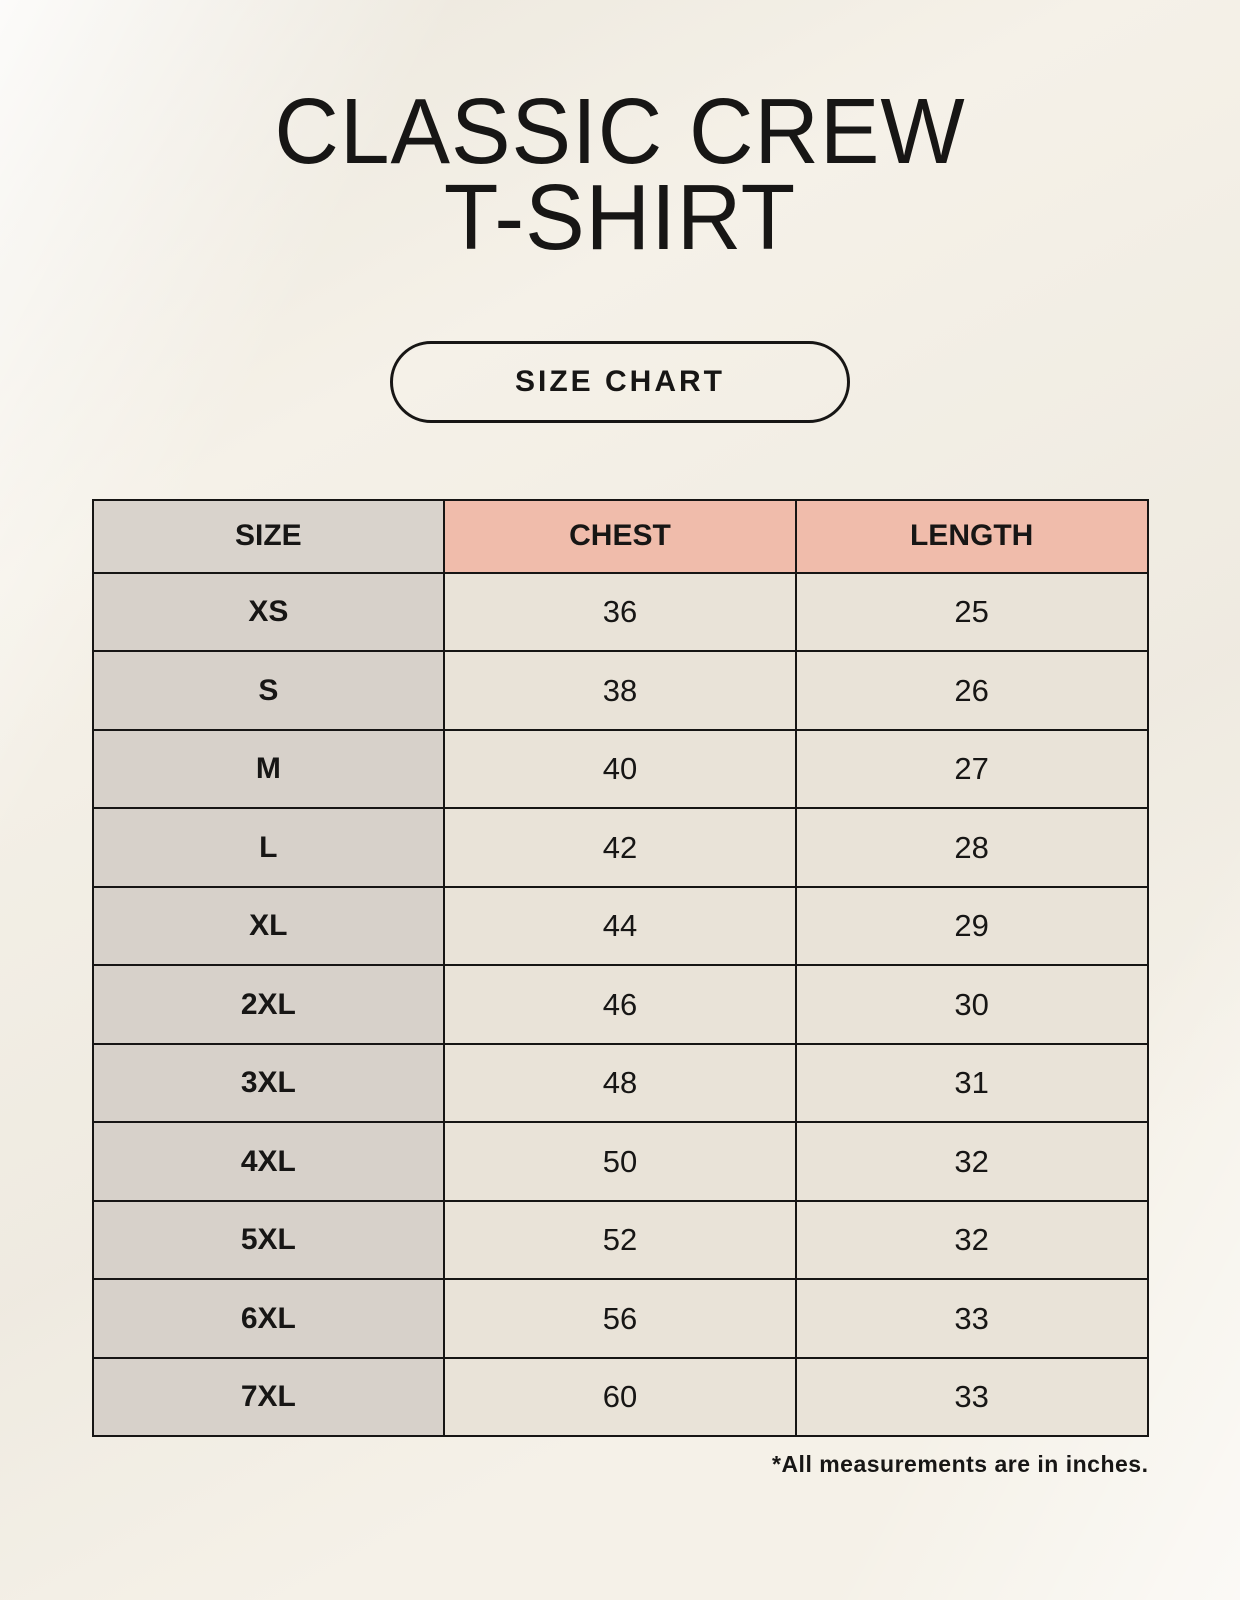 The height and width of the screenshot is (1600, 1240). I want to click on size-table-header-row: SIZE CHEST LENGTH, so click(620, 536).